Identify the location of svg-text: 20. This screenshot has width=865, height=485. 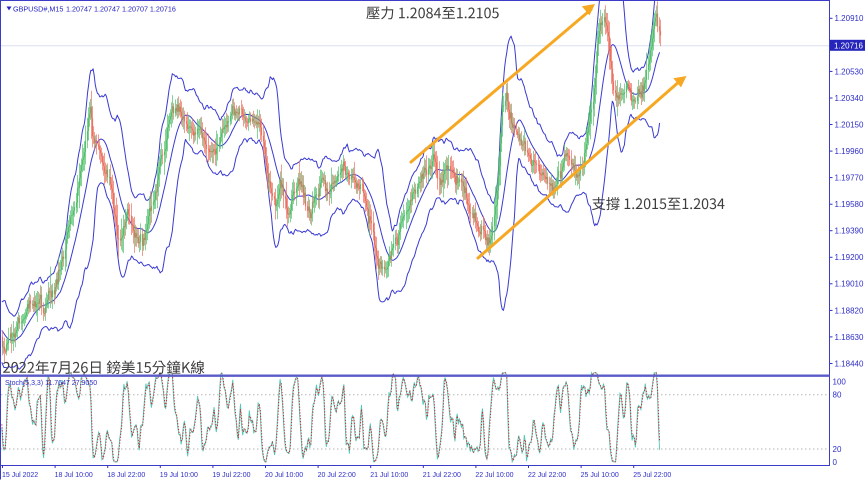
(837, 449).